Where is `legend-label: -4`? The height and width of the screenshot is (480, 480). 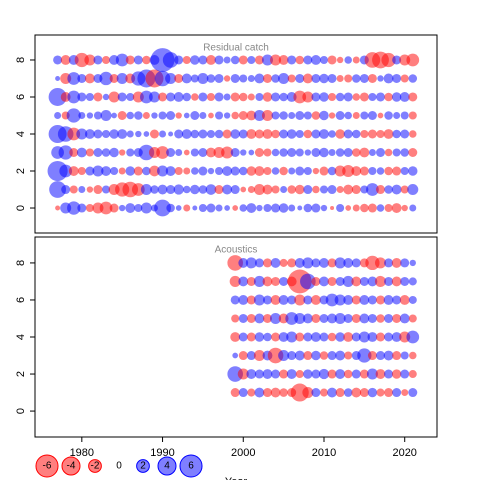
legend-label: -4 is located at coordinates (71, 466).